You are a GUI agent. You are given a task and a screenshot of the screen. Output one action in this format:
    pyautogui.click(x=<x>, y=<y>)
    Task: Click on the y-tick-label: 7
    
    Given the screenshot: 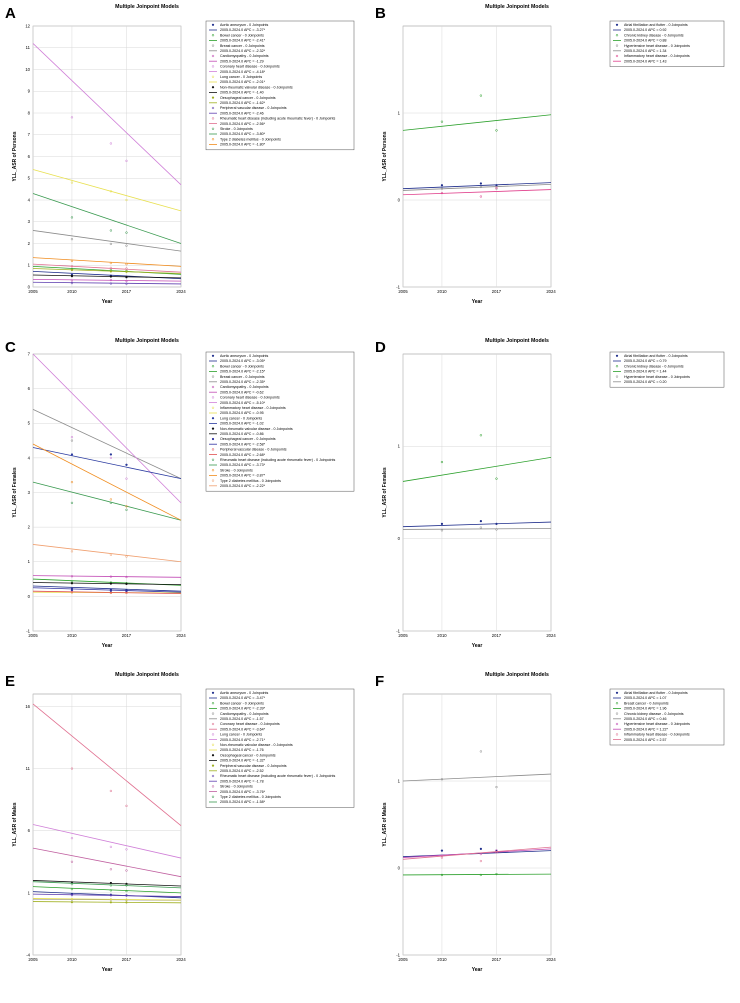 What is the action you would take?
    pyautogui.click(x=29, y=353)
    